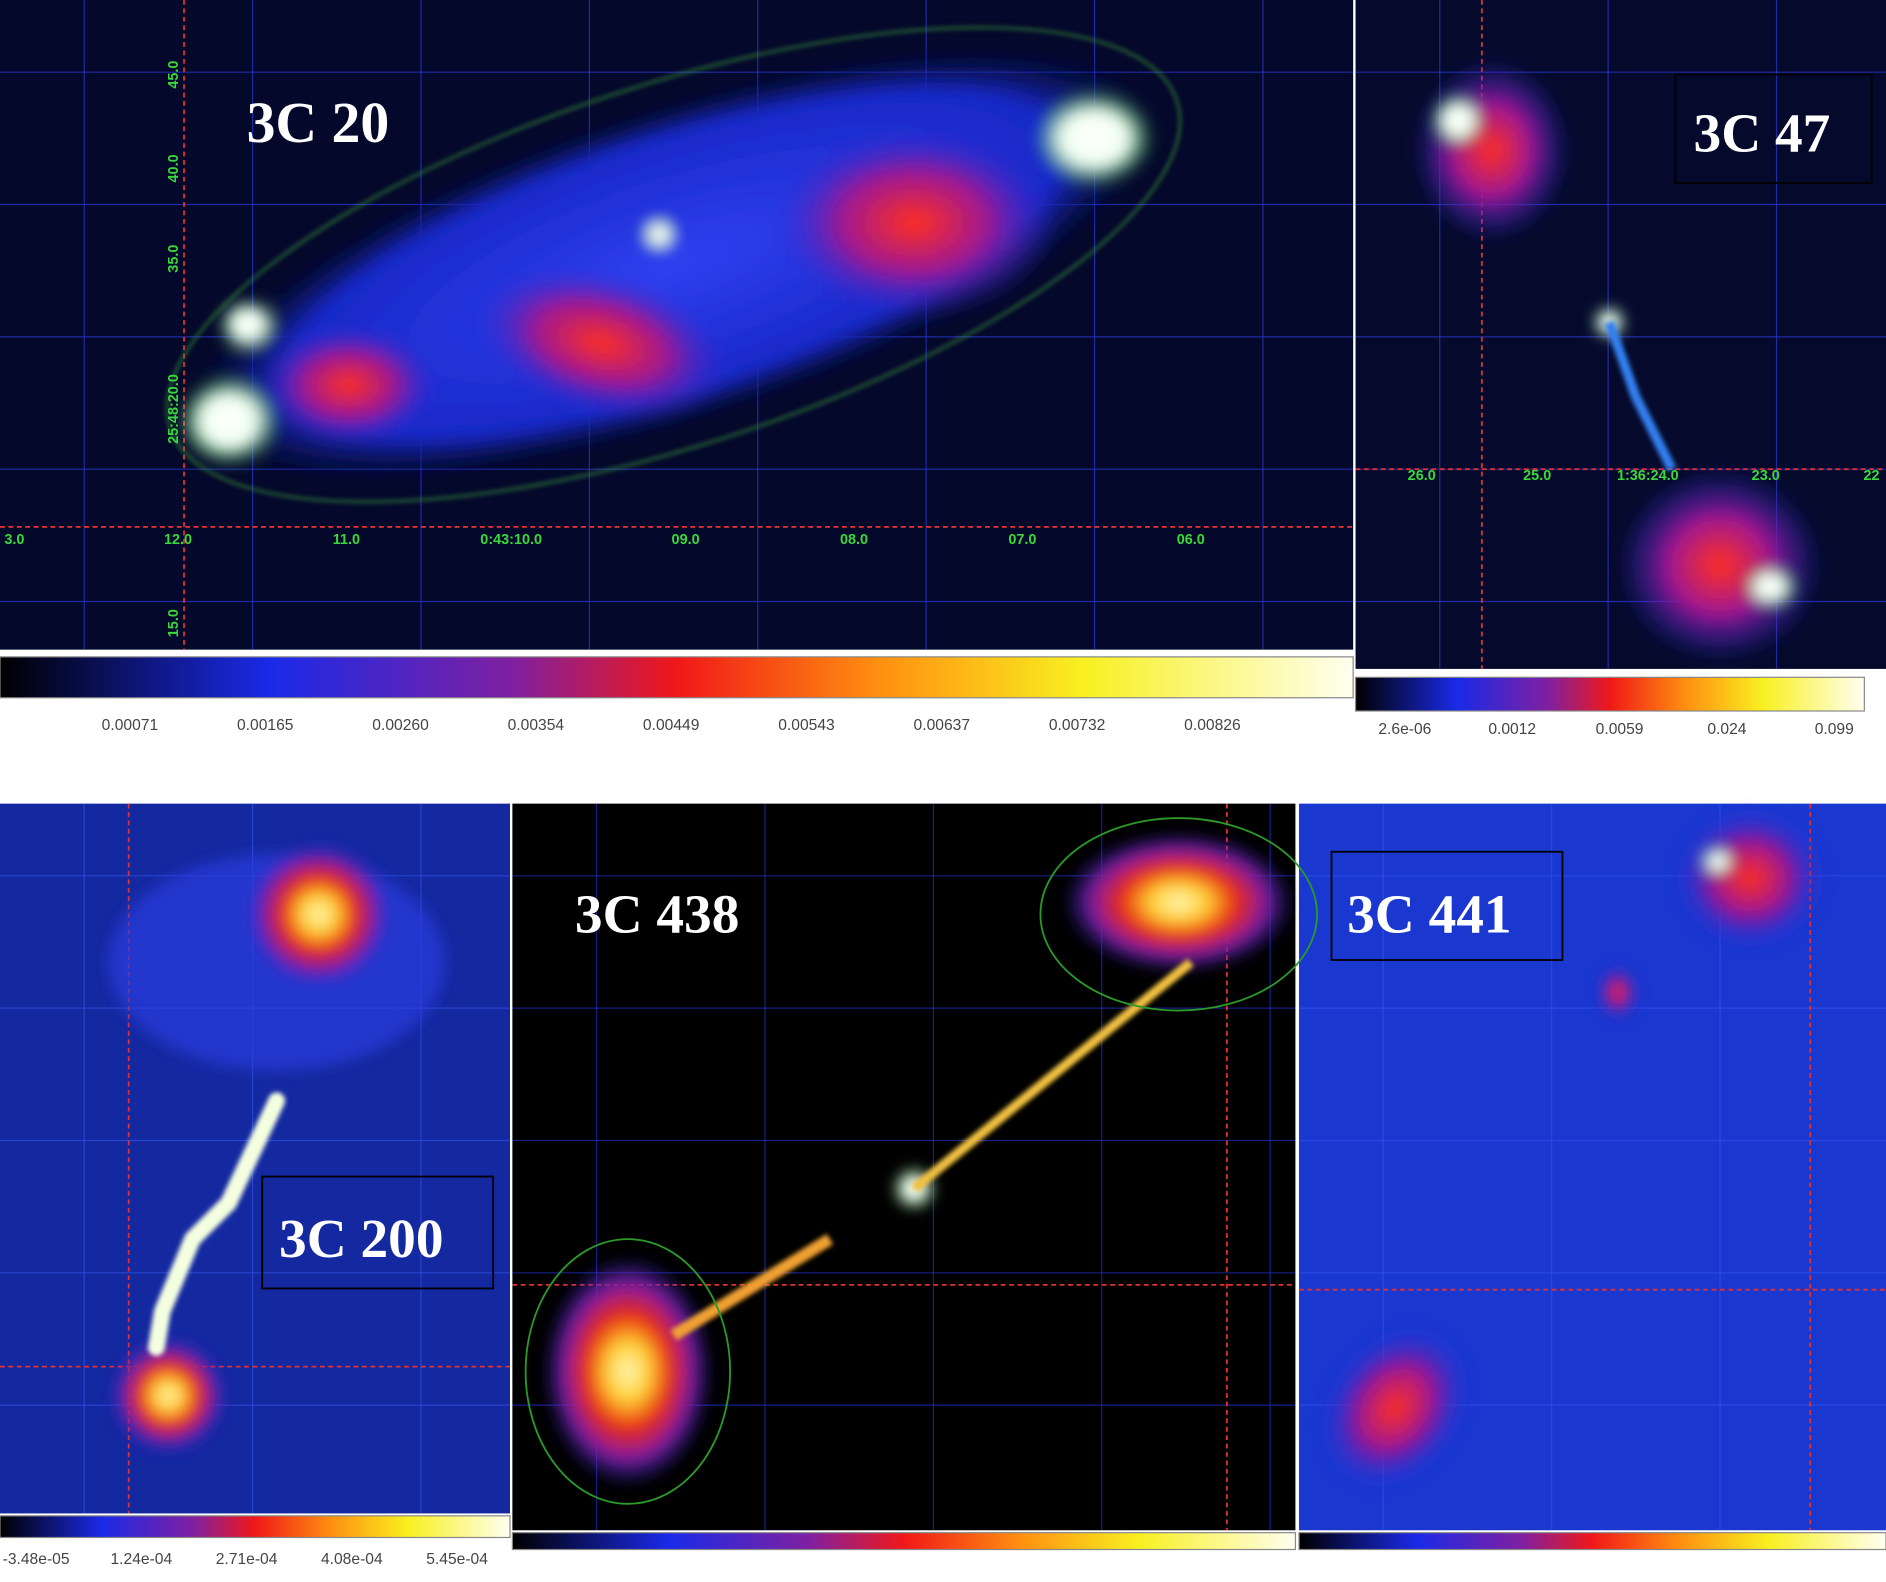 This screenshot has height=1582, width=1886. What do you see at coordinates (174, 168) in the screenshot?
I see `dec-tick-label: 40.0` at bounding box center [174, 168].